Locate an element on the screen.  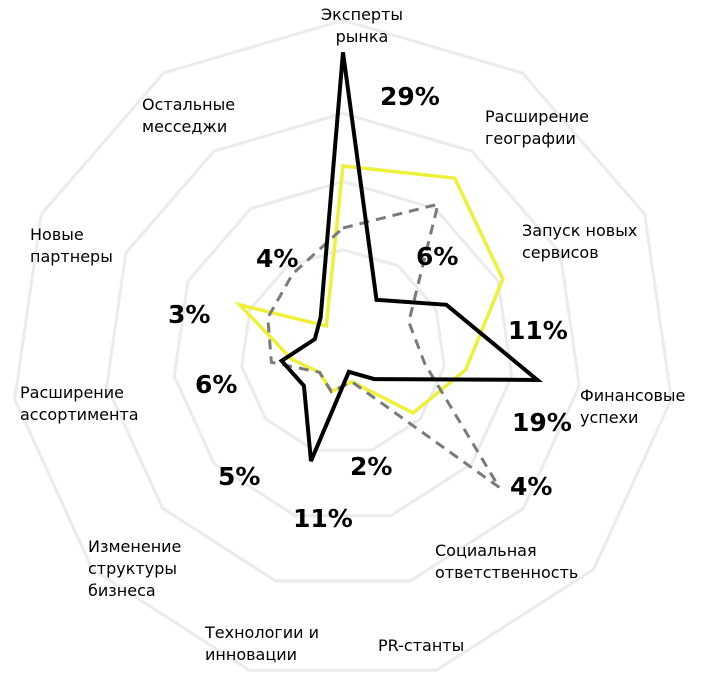
axis-label: Социальная ответственность is located at coordinates (507, 561).